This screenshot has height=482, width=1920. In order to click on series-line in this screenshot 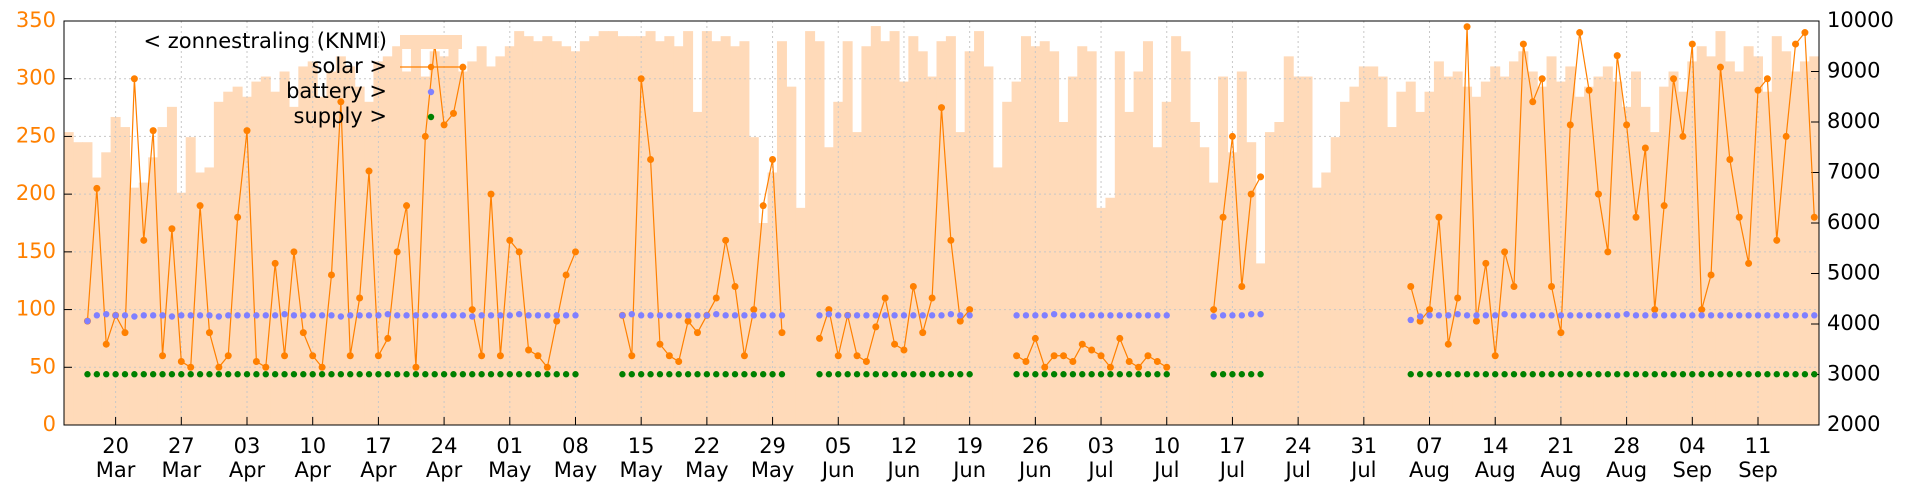, I will do `click(702, 220)`.